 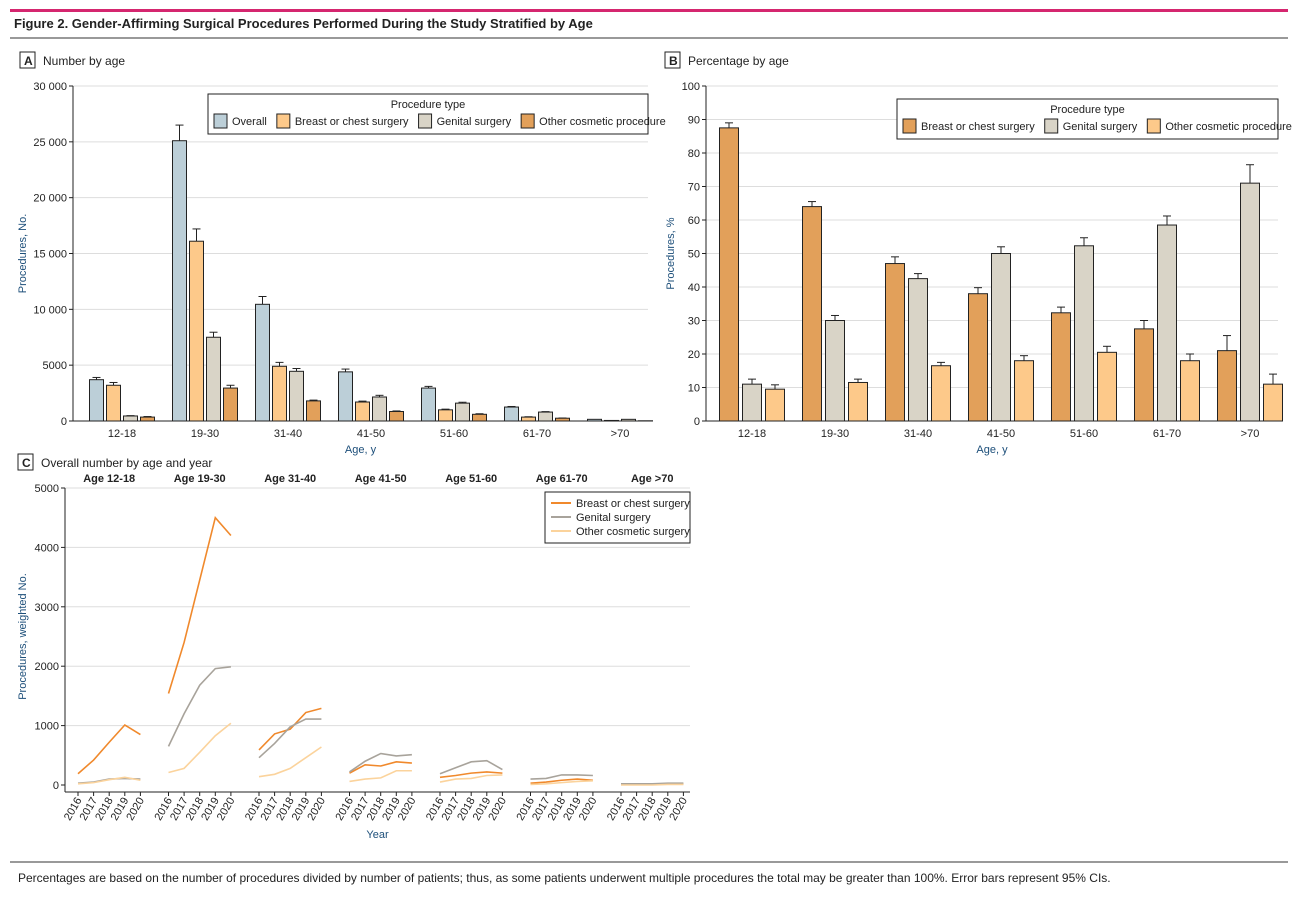 What do you see at coordinates (697, 422) in the screenshot?
I see `y-tick-label: 0` at bounding box center [697, 422].